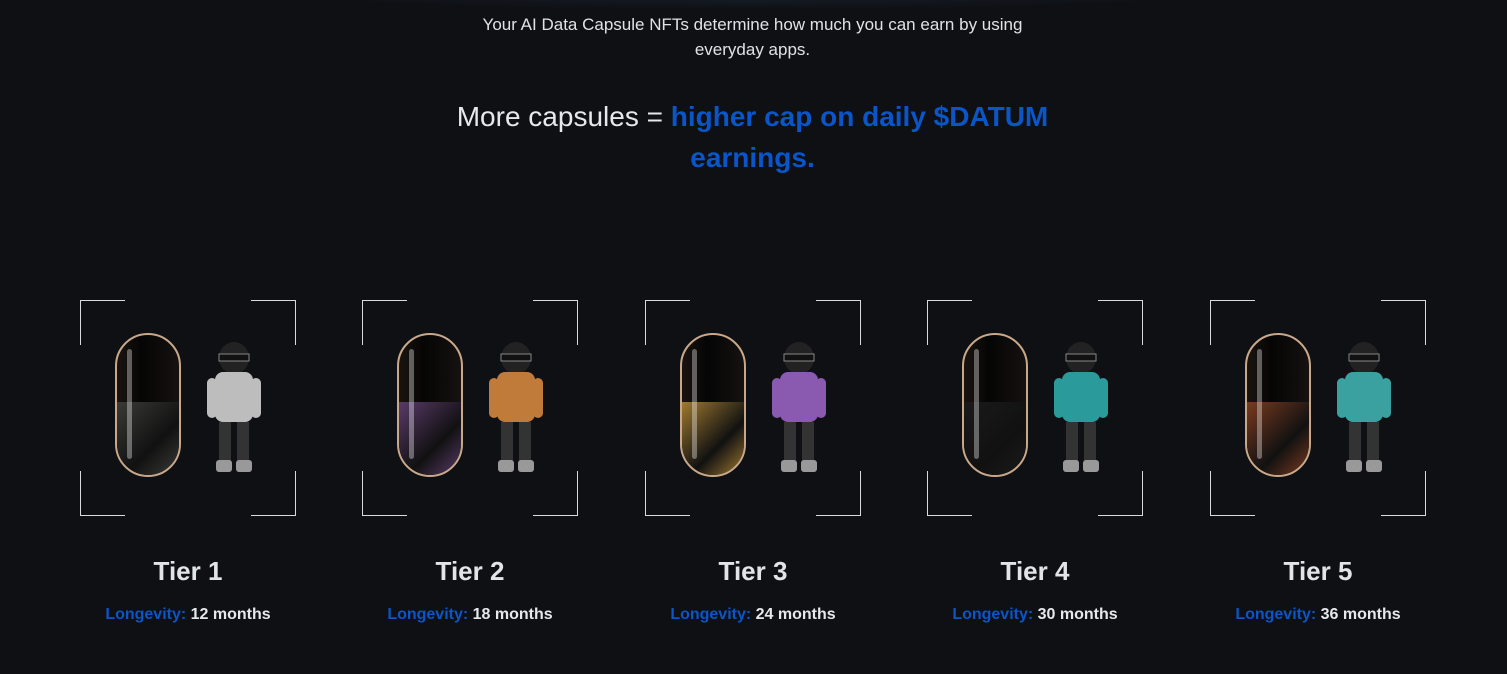  What do you see at coordinates (1077, 614) in the screenshot?
I see `longevity-value: 30 months` at bounding box center [1077, 614].